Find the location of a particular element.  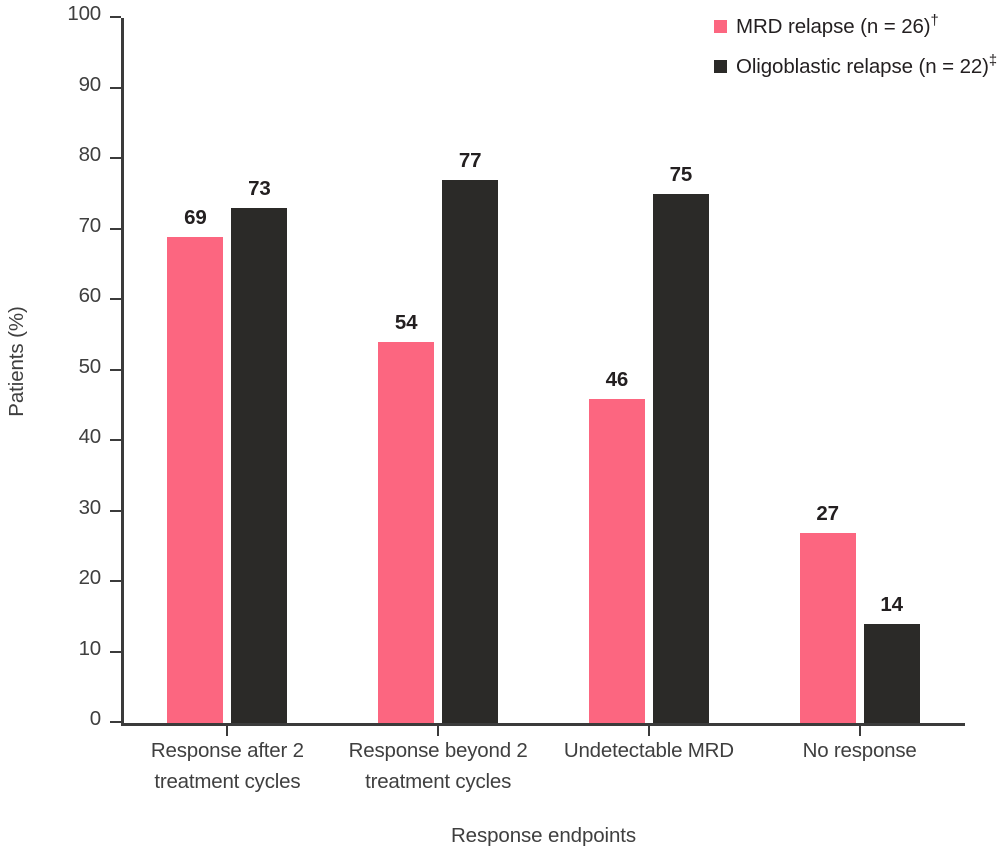

bar: 27 is located at coordinates (827, 612).